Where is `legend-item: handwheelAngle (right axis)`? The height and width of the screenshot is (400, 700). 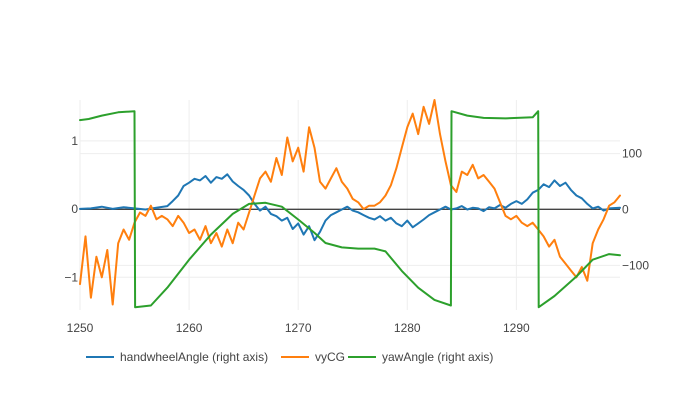
legend-item: handwheelAngle (right axis) is located at coordinates (177, 357).